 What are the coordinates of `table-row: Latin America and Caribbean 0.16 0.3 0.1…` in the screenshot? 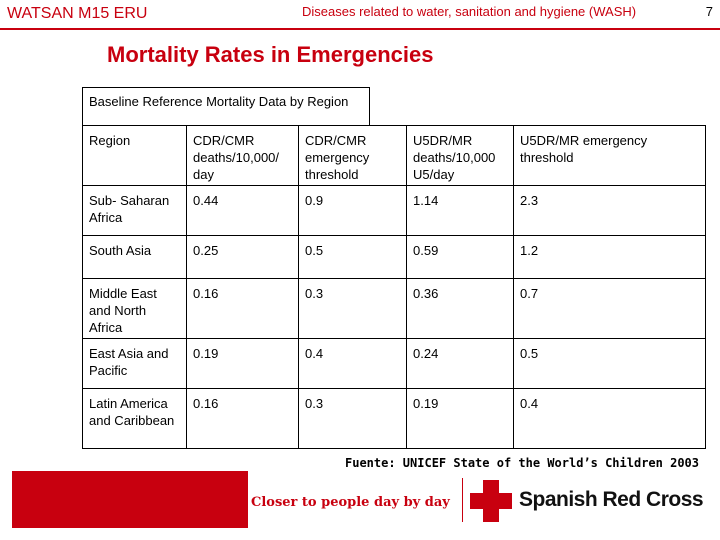 It's located at (394, 418).